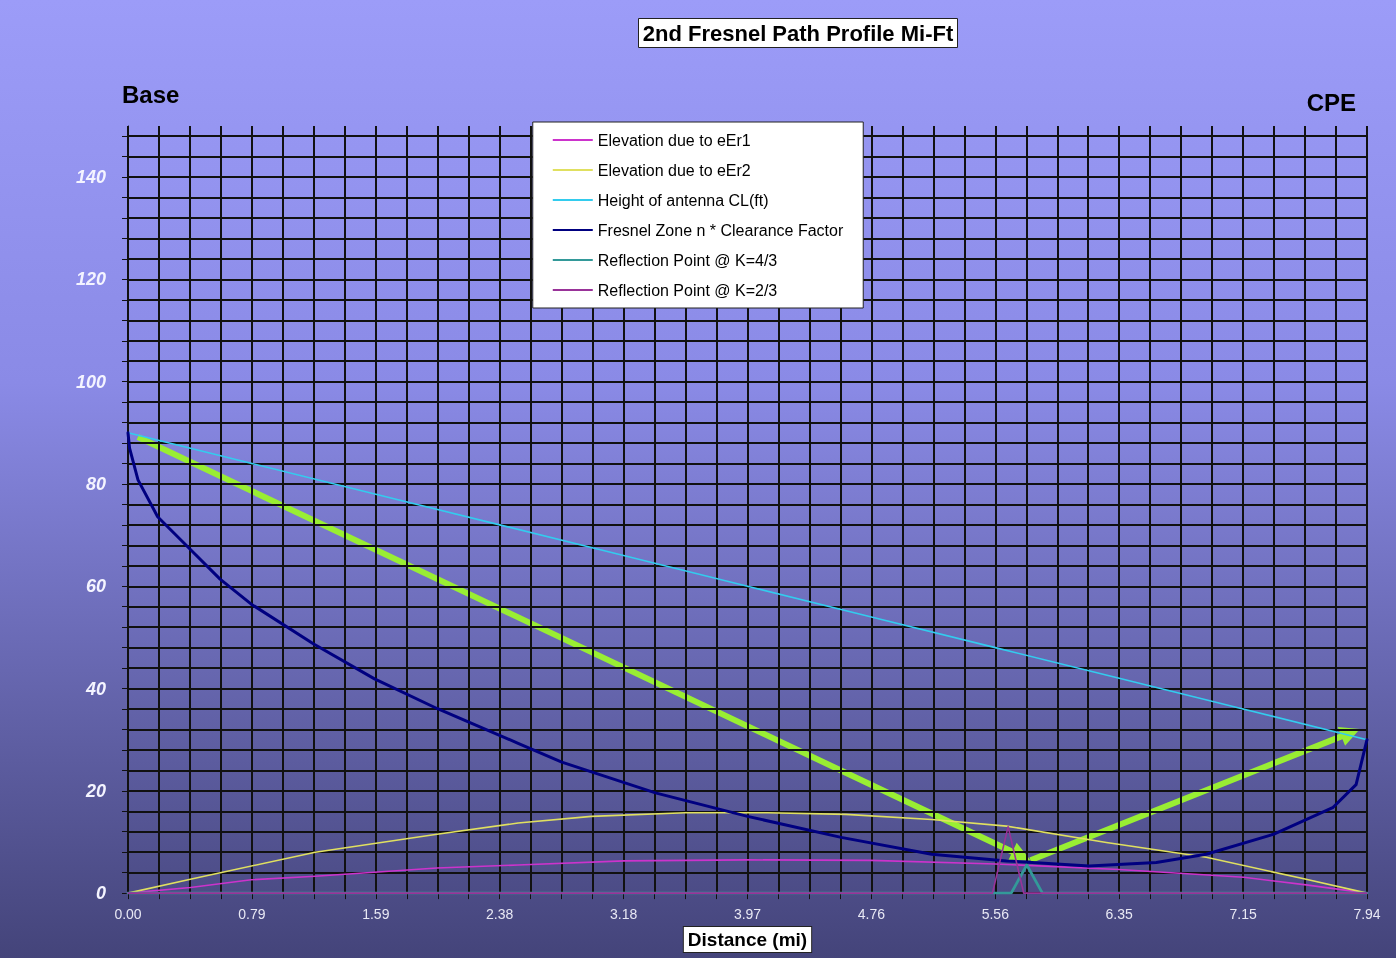 The image size is (1396, 958). I want to click on x-tick-label: 7.15, so click(1243, 914).